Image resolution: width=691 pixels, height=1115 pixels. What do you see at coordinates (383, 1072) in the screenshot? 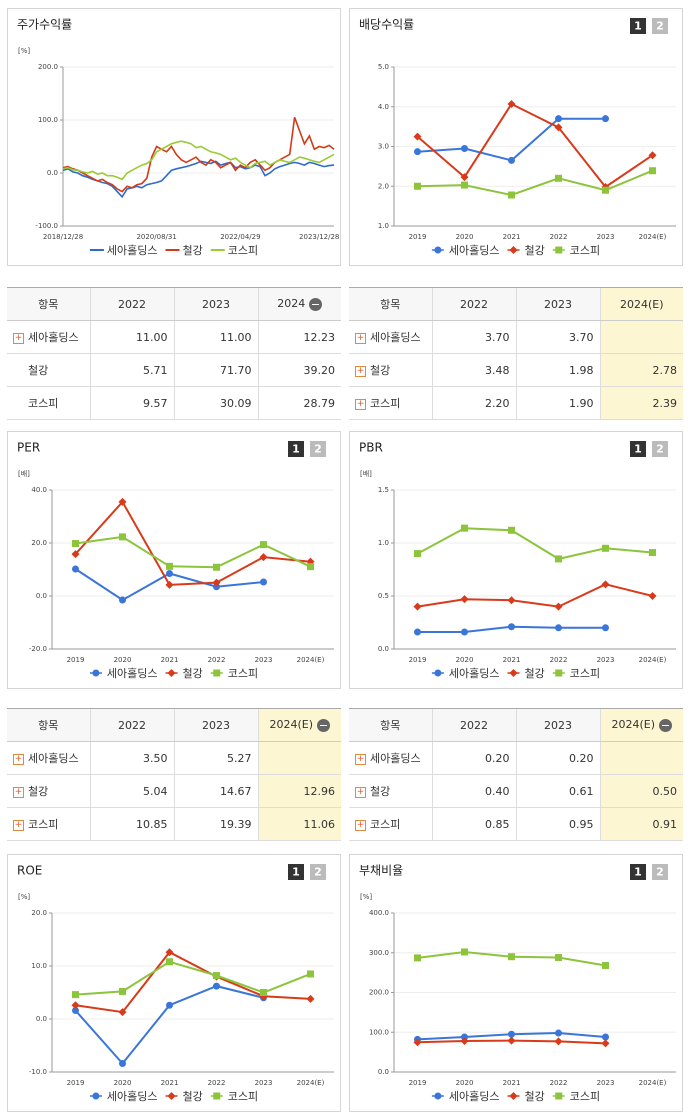
I see `y-tick-label: 0.0` at bounding box center [383, 1072].